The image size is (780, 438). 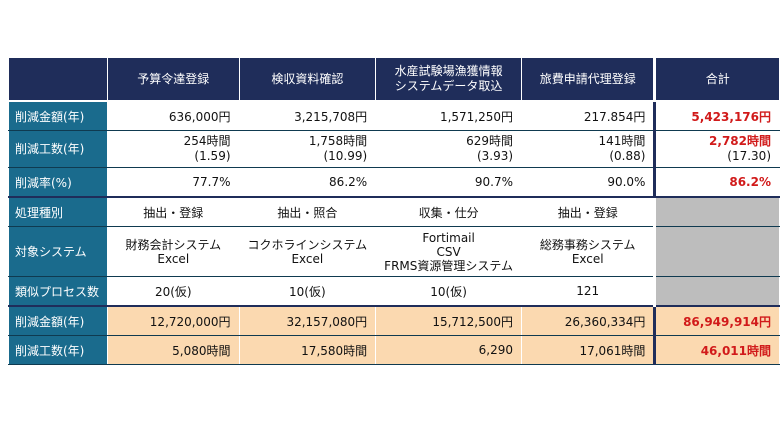 I want to click on row-label: 処理種別, so click(x=58, y=211).